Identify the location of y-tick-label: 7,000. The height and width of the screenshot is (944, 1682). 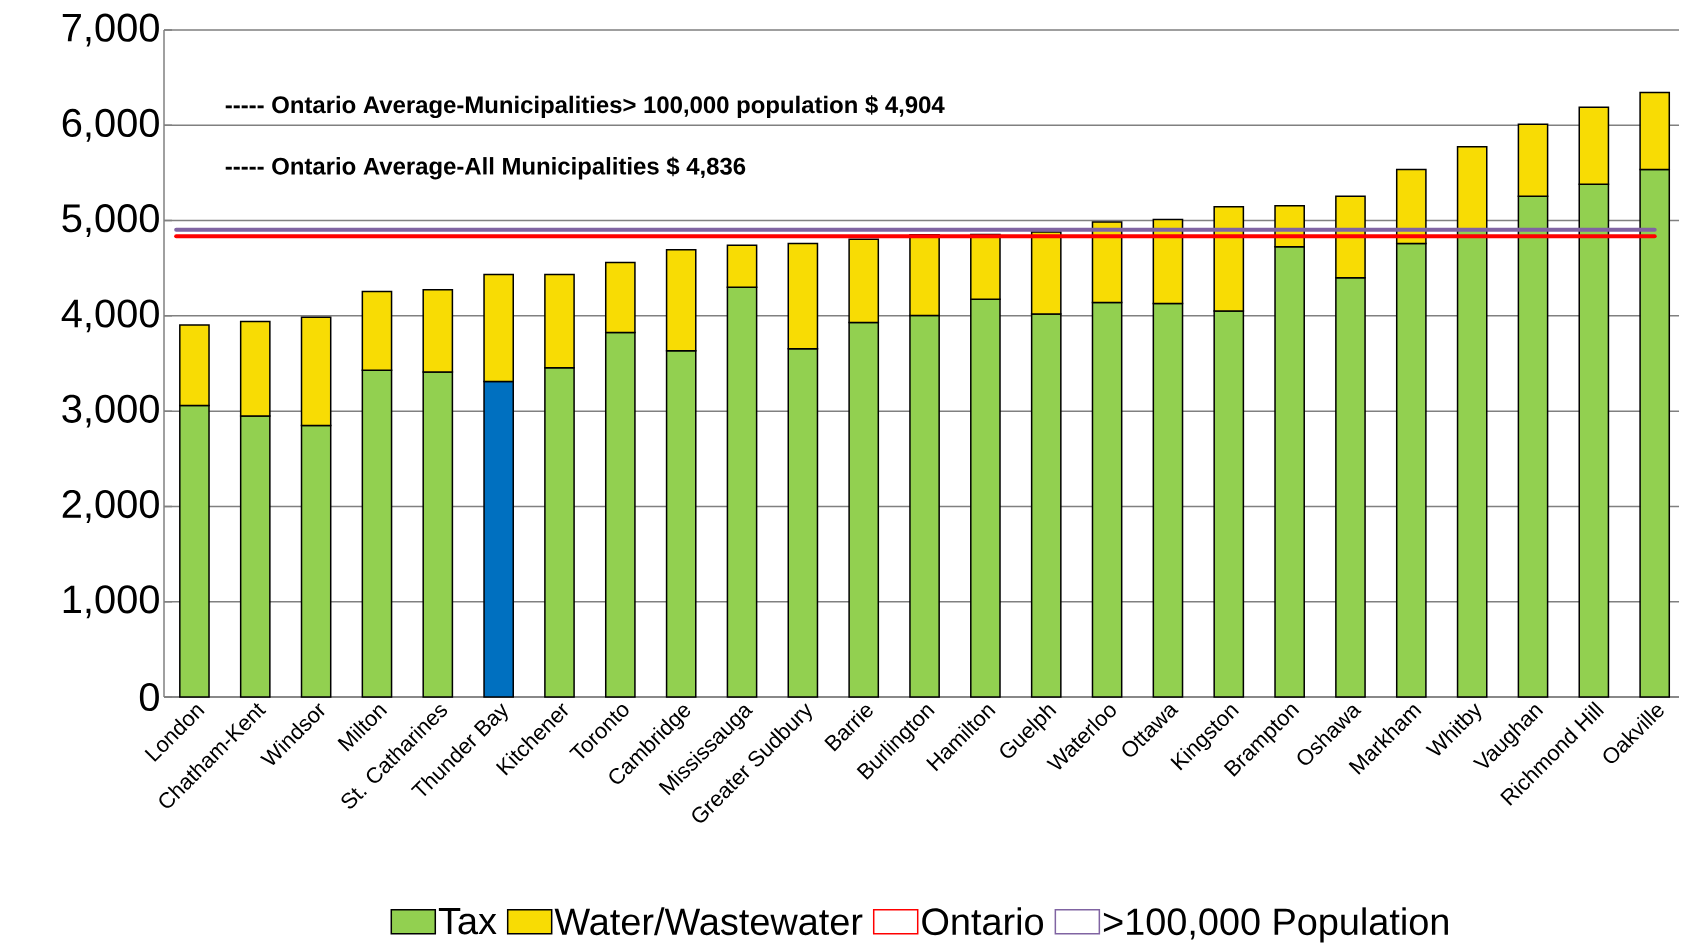
(110, 30).